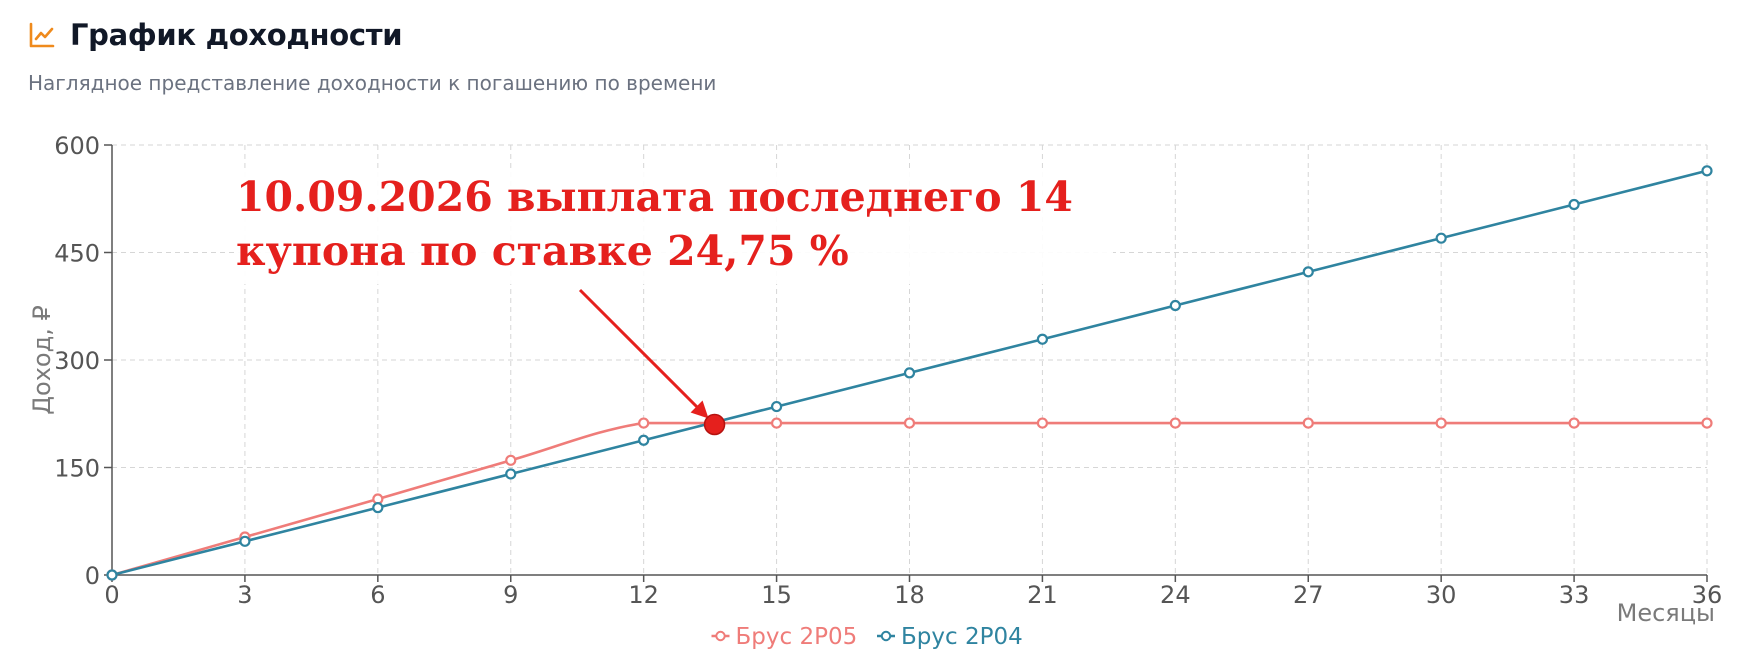 The image size is (1745, 667). What do you see at coordinates (42, 35) in the screenshot?
I see `line-chart-icon` at bounding box center [42, 35].